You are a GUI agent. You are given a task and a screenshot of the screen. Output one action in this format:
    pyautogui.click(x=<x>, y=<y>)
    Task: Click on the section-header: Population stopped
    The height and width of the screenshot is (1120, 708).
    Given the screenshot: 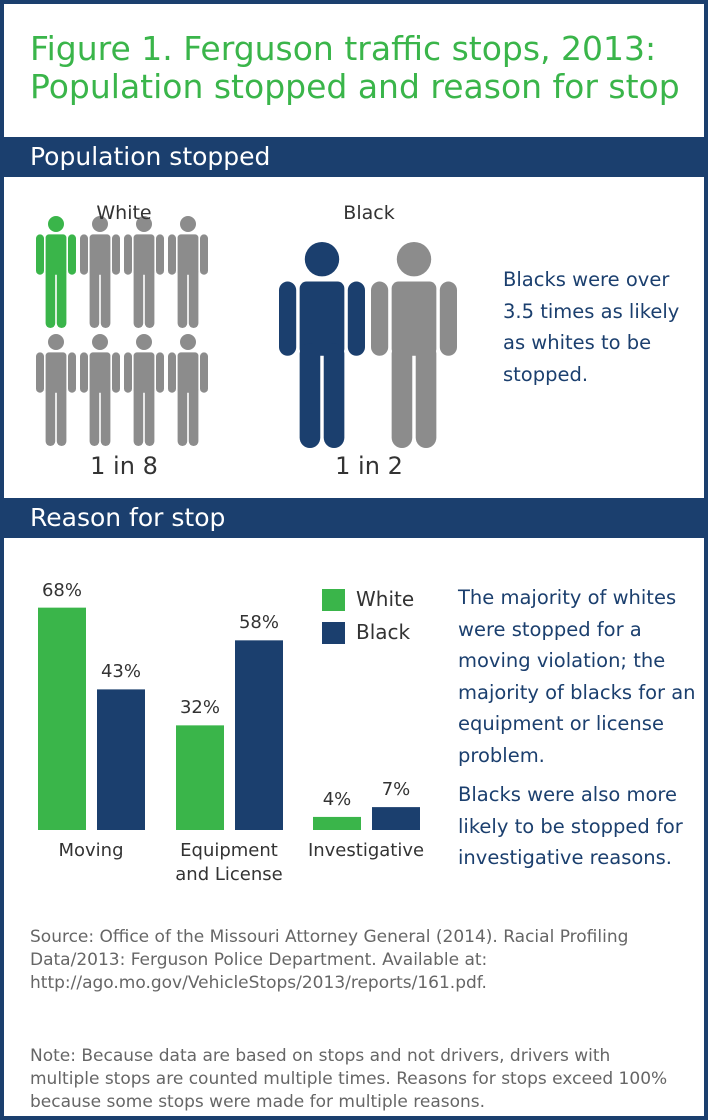 What is the action you would take?
    pyautogui.click(x=354, y=157)
    